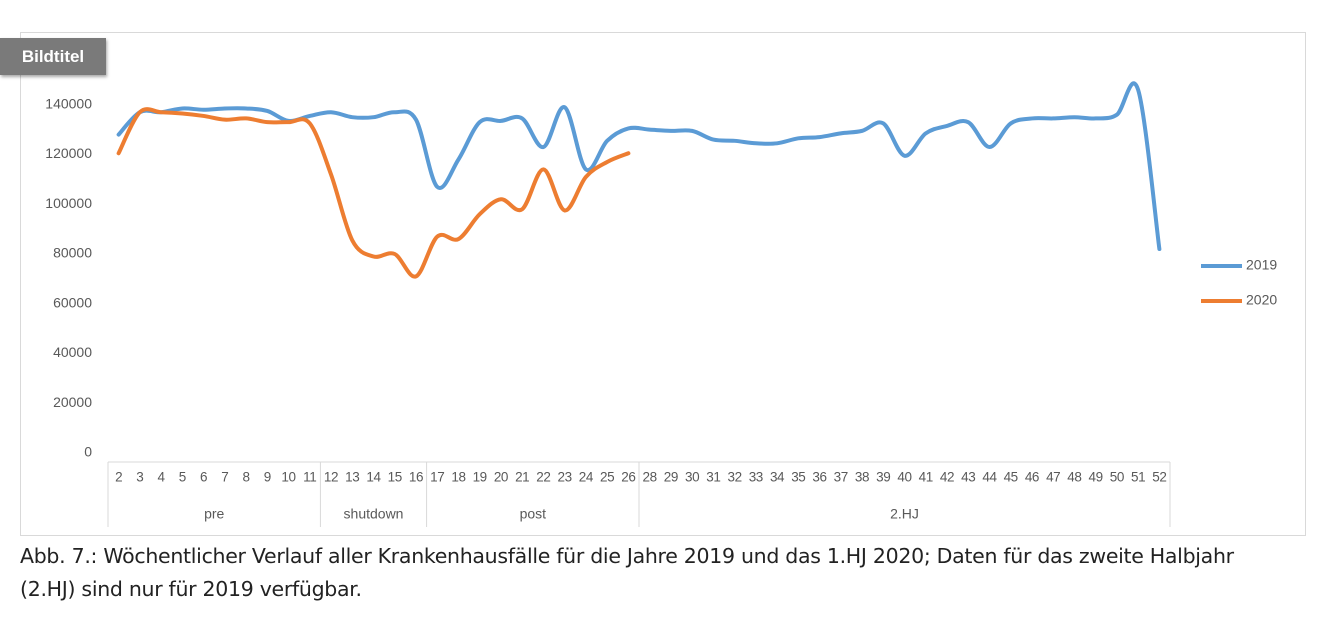  I want to click on x-tick-label: 19, so click(480, 477).